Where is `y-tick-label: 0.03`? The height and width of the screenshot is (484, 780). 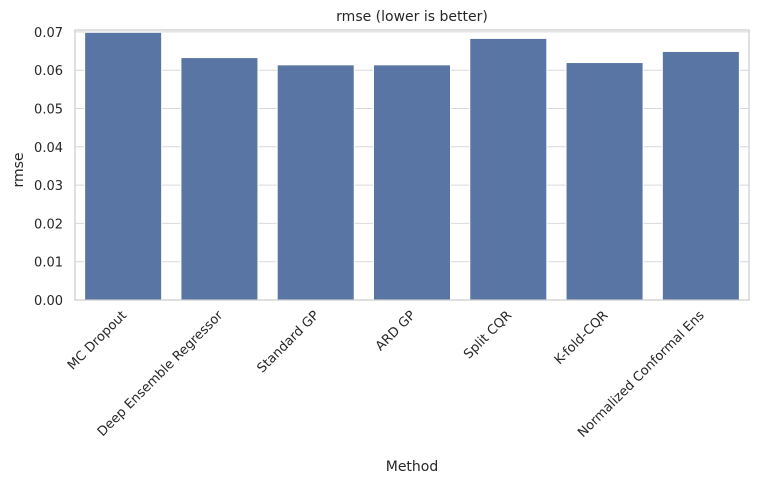
y-tick-label: 0.03 is located at coordinates (48, 186).